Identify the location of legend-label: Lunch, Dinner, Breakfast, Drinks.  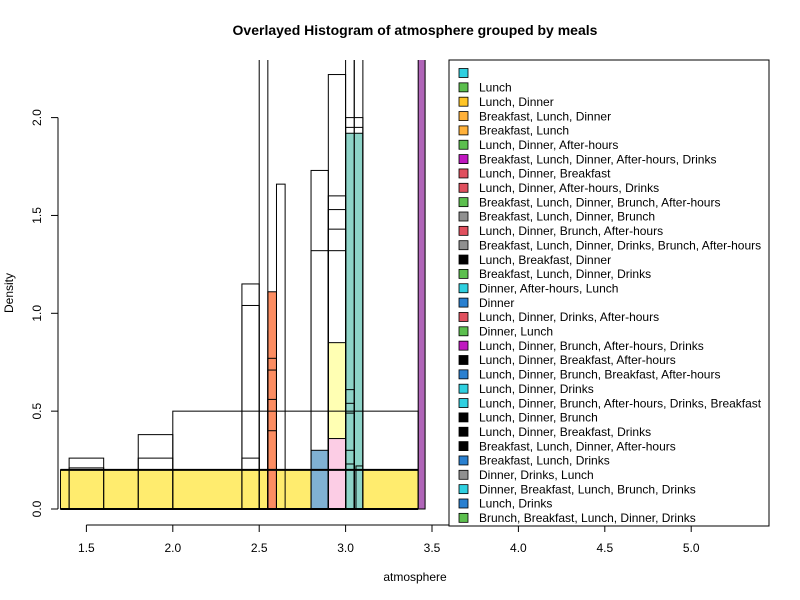
(565, 432).